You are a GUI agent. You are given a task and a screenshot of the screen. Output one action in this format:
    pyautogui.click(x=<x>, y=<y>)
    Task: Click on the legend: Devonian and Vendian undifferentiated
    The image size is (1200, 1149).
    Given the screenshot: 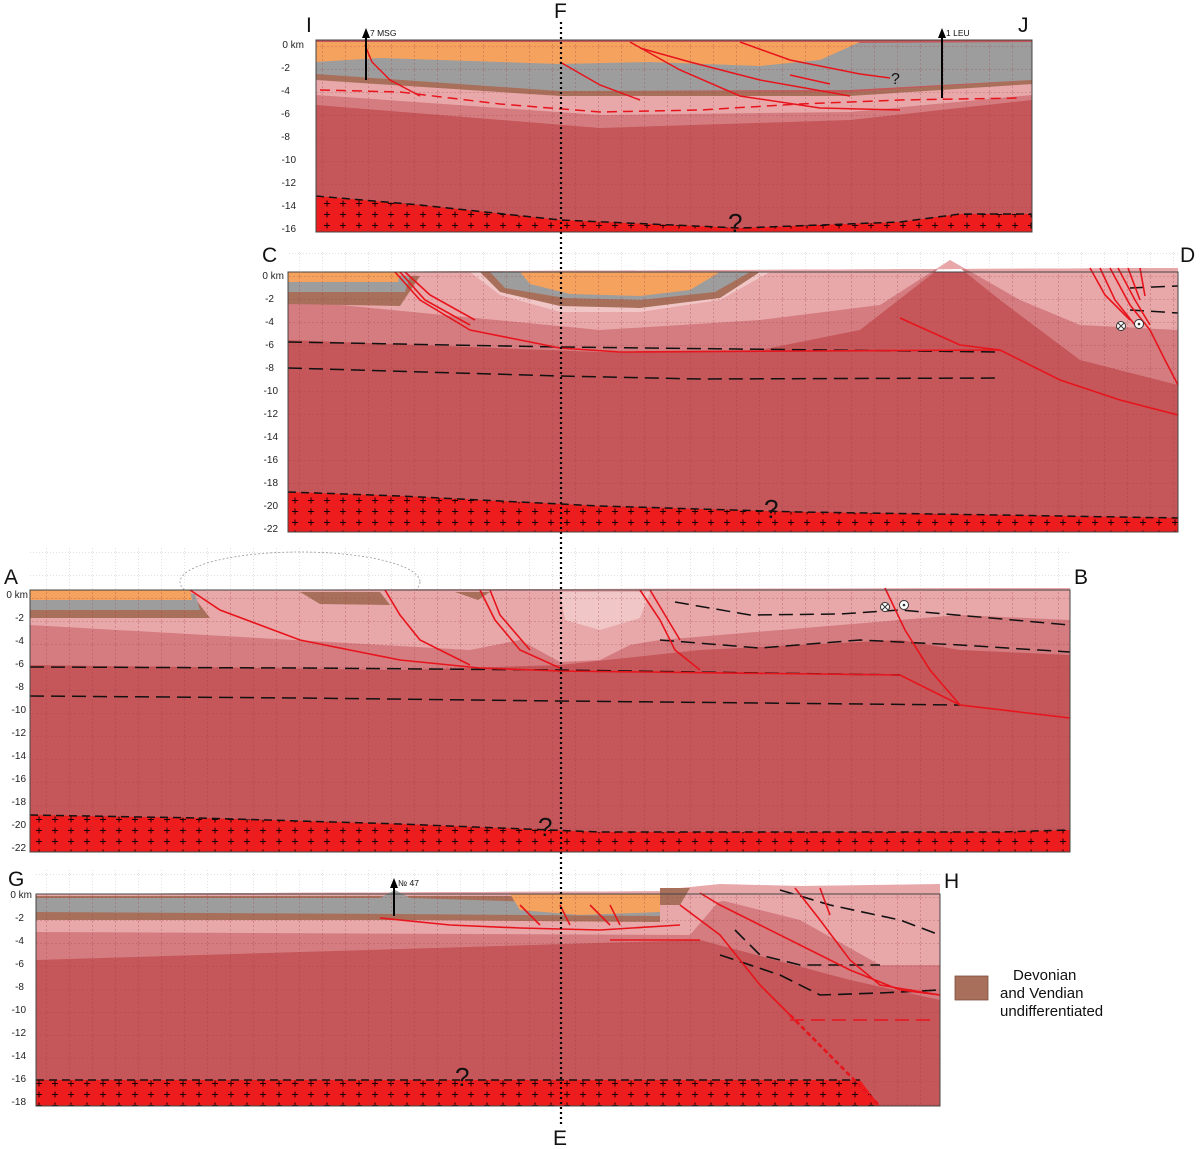 What is the action you would take?
    pyautogui.click(x=1028, y=993)
    